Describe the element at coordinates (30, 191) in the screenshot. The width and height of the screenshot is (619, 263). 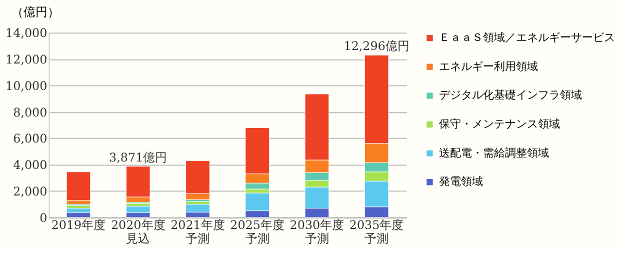
I see `y-tick-label: 2,000` at that location.